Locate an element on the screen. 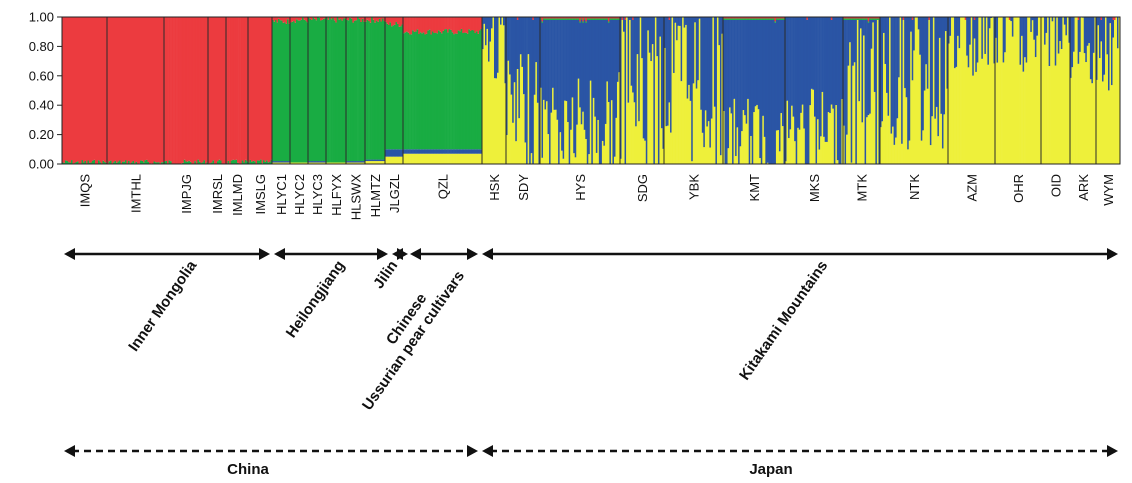 The image size is (1132, 483). region-label: Inner Mongolia is located at coordinates (162, 306).